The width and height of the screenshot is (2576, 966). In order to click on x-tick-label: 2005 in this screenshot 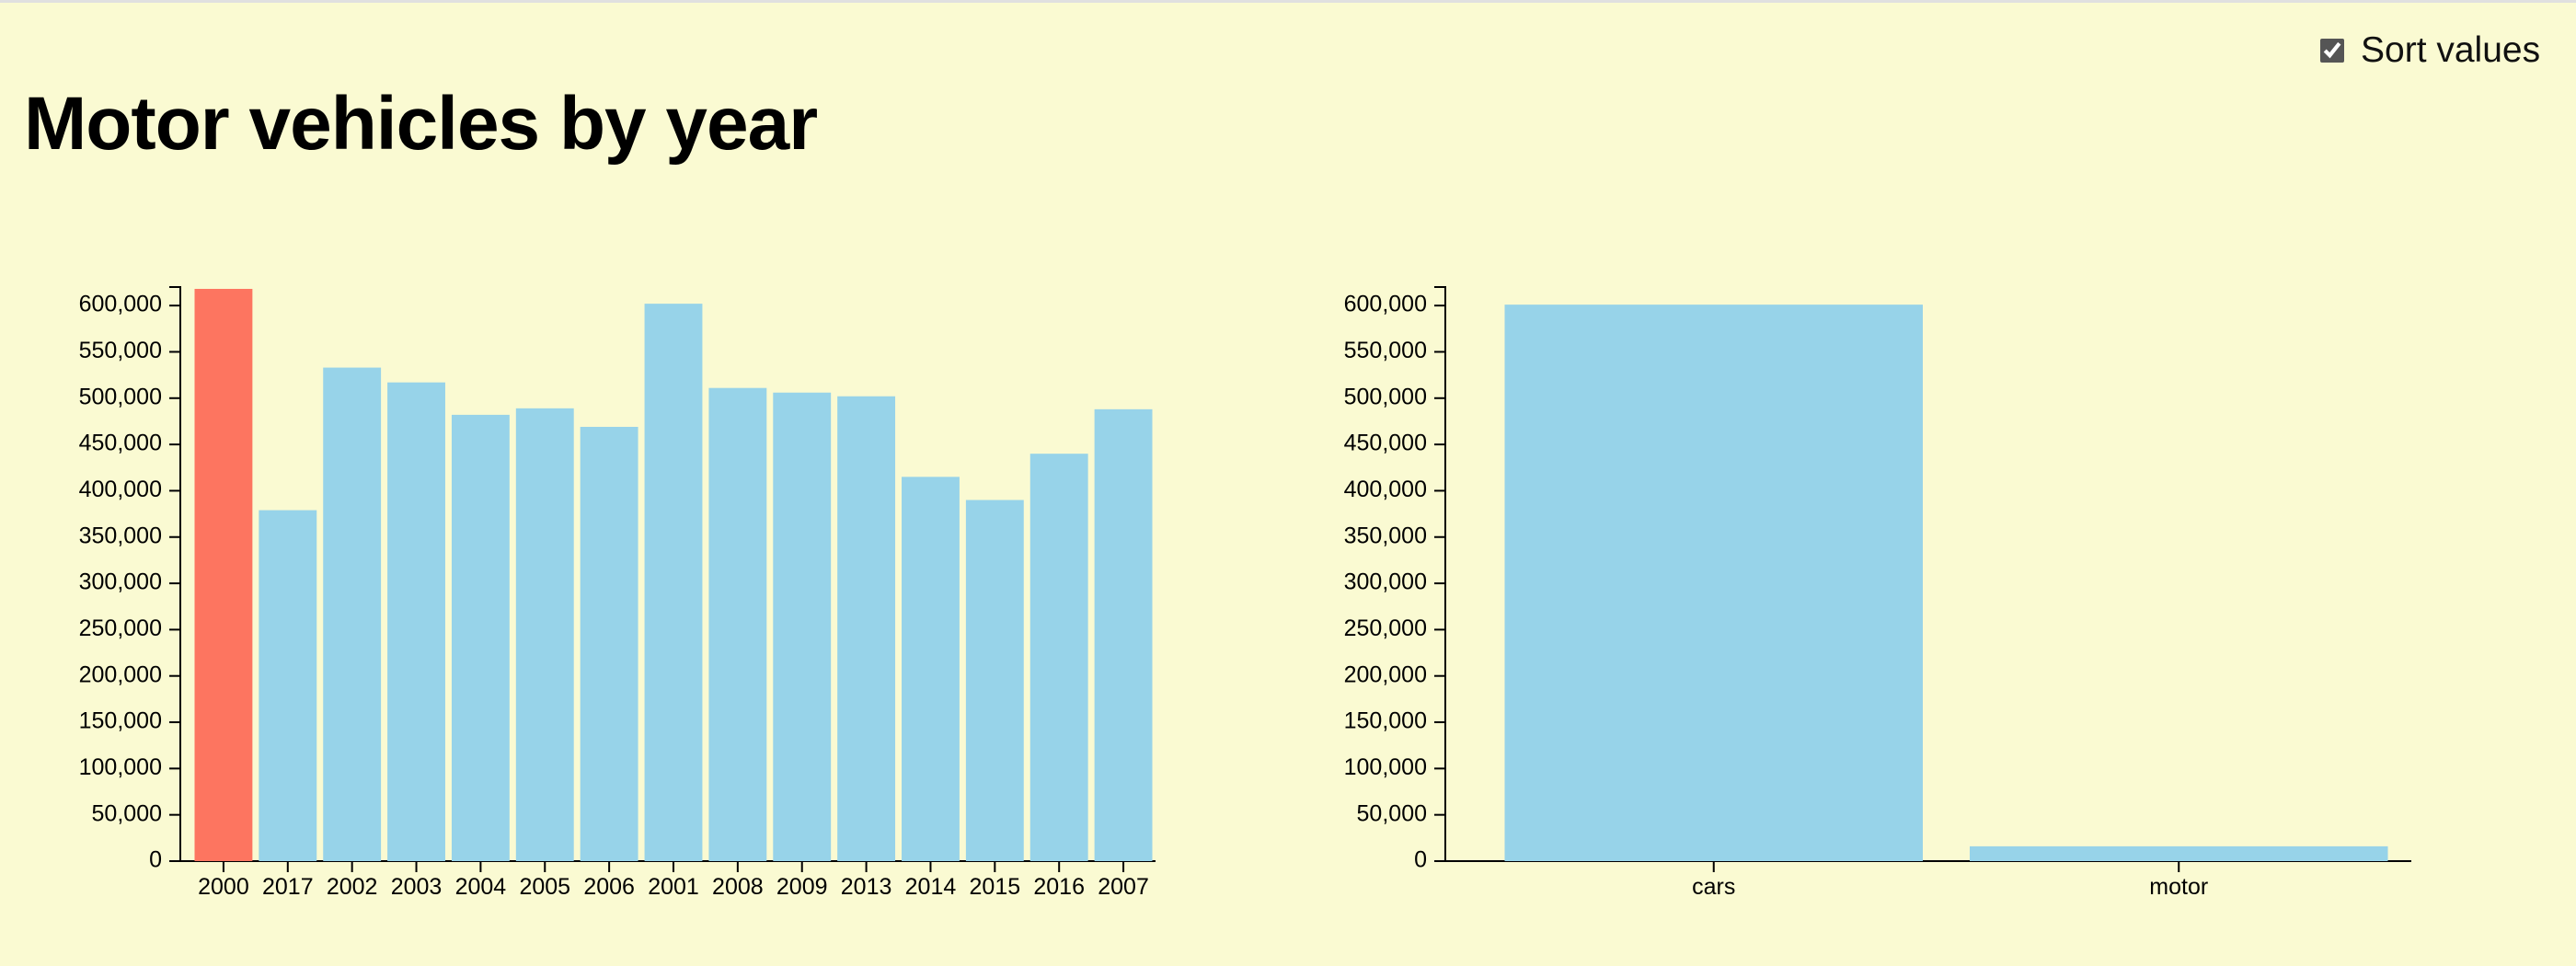, I will do `click(544, 887)`.